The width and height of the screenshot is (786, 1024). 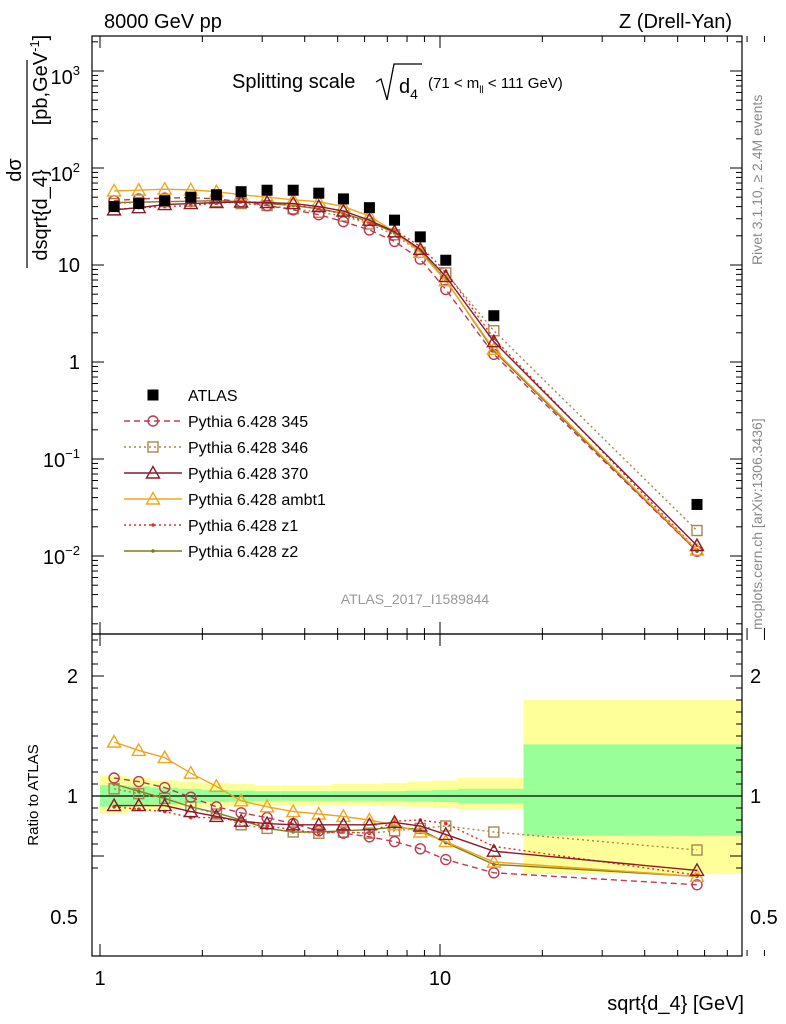 I want to click on sqrt-sign, so click(x=398, y=82).